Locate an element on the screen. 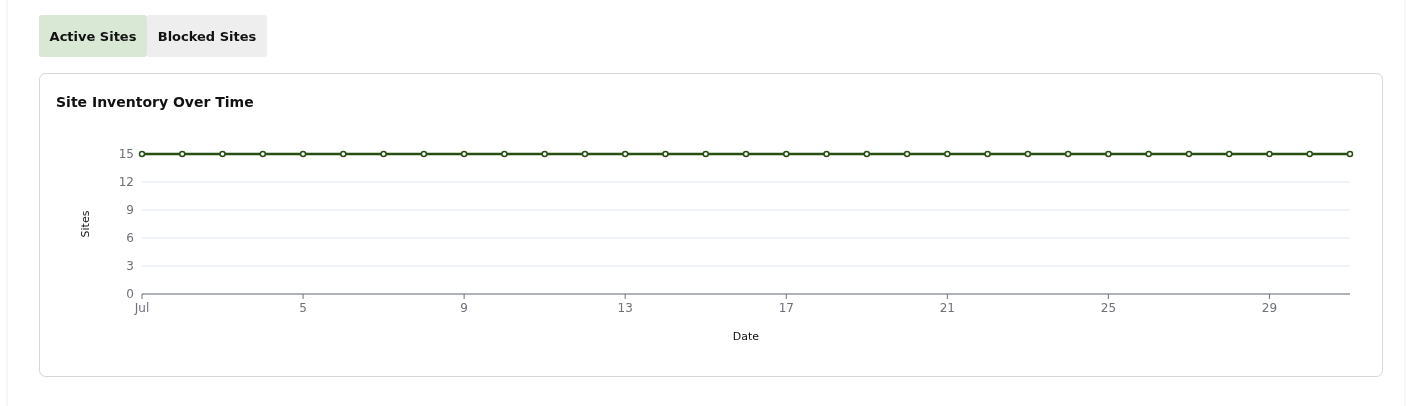  x-tick-label: 13 is located at coordinates (625, 308).